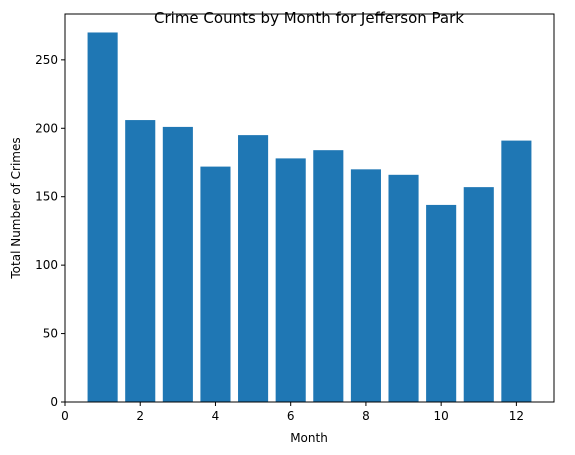 The image size is (575, 455). Describe the element at coordinates (46, 60) in the screenshot. I see `y-tick-label: 250` at that location.